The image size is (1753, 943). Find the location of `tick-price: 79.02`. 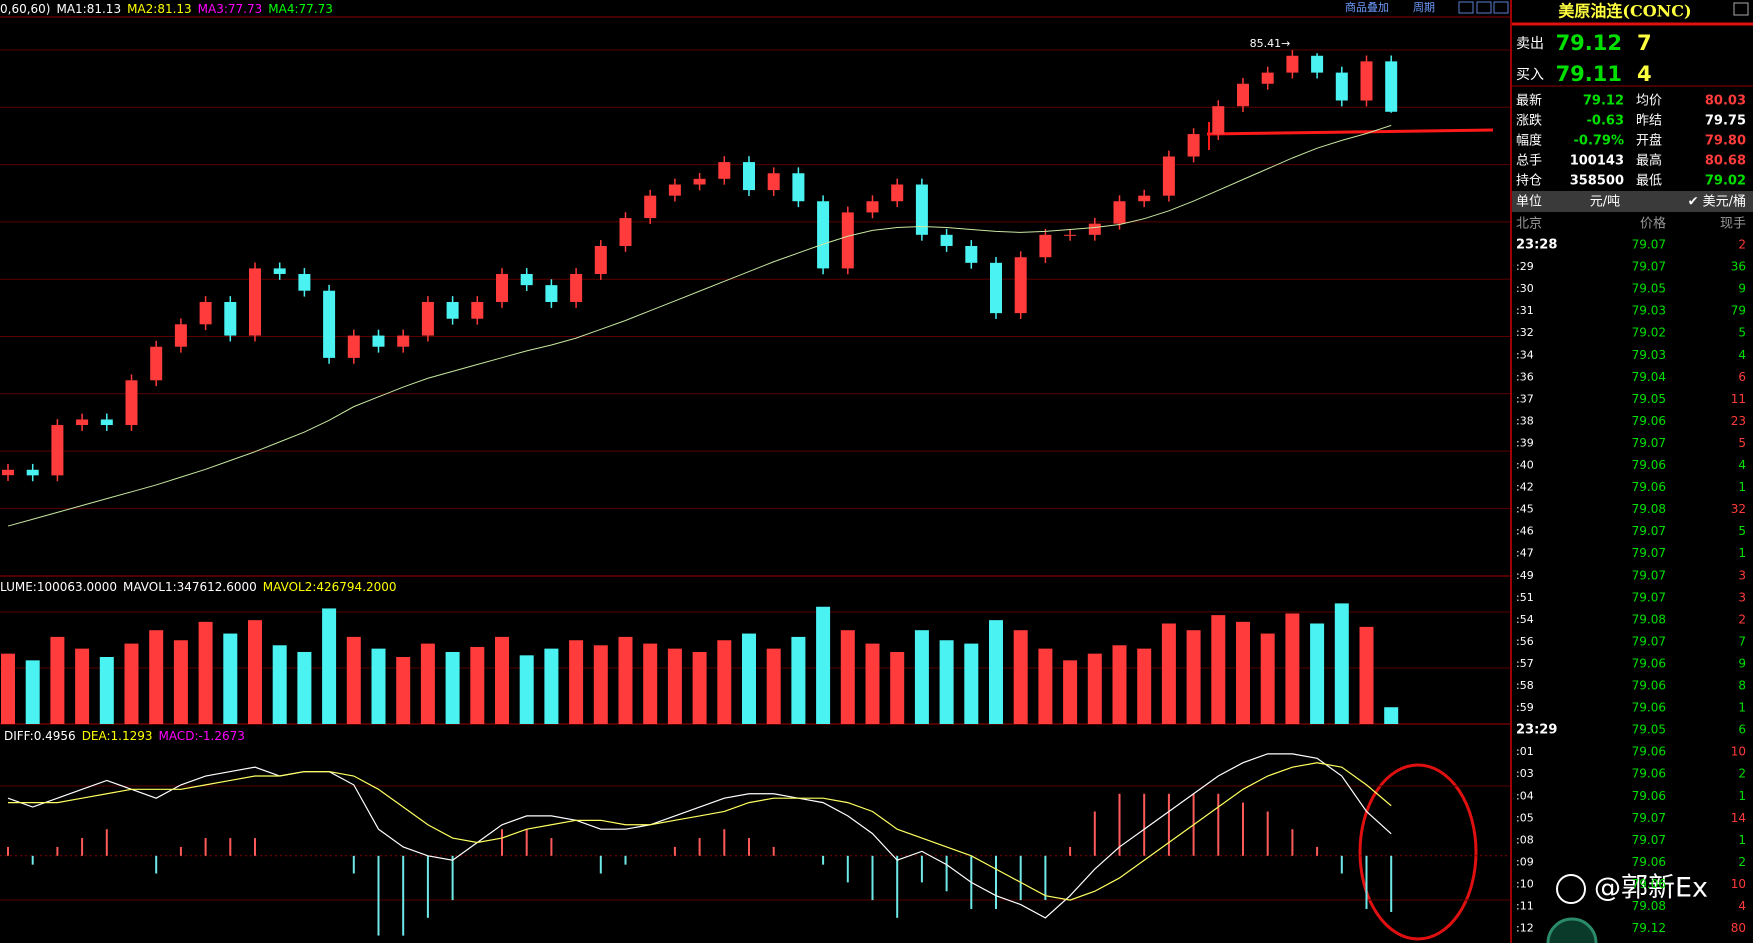

tick-price: 79.02 is located at coordinates (1649, 333).